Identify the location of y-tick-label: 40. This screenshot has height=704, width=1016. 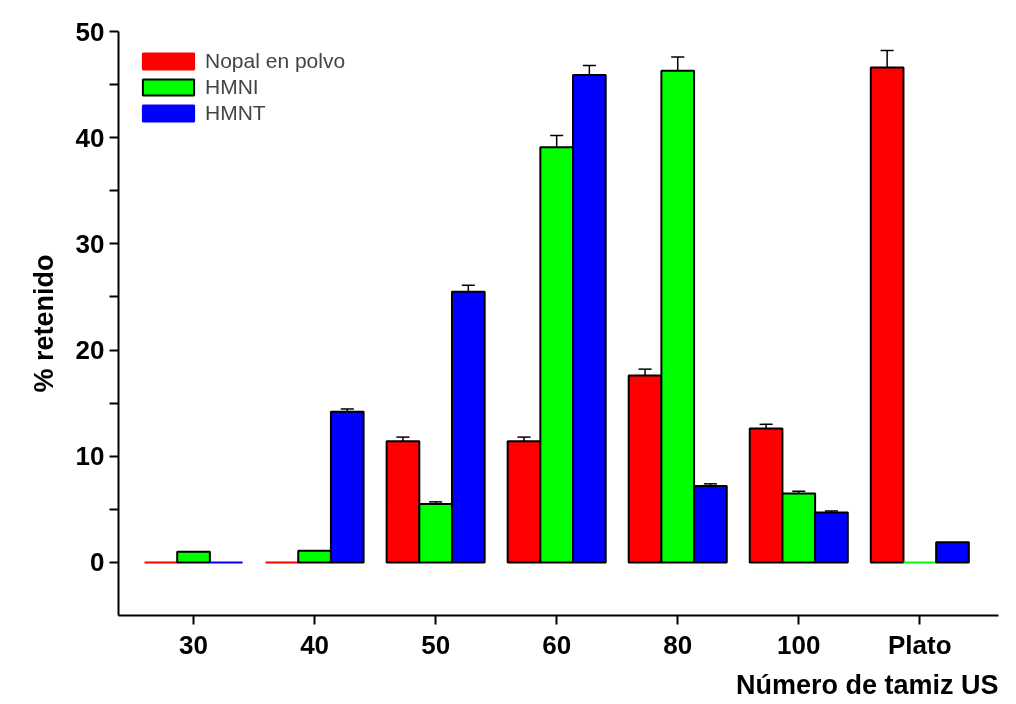
(90, 137).